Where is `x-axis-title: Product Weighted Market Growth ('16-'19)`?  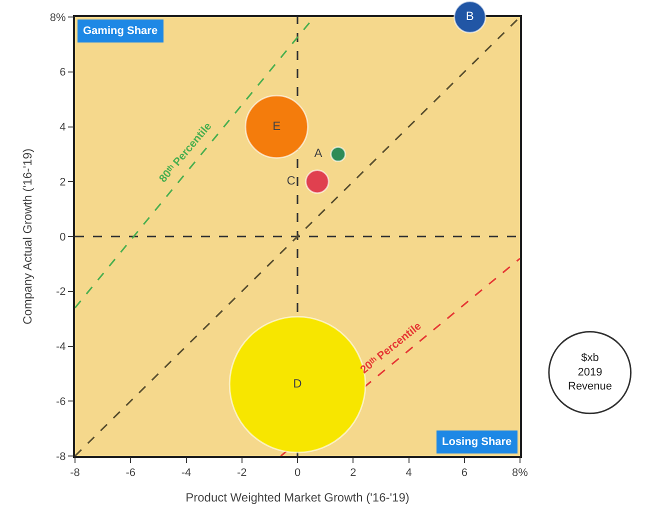 x-axis-title: Product Weighted Market Growth ('16-'19) is located at coordinates (298, 497).